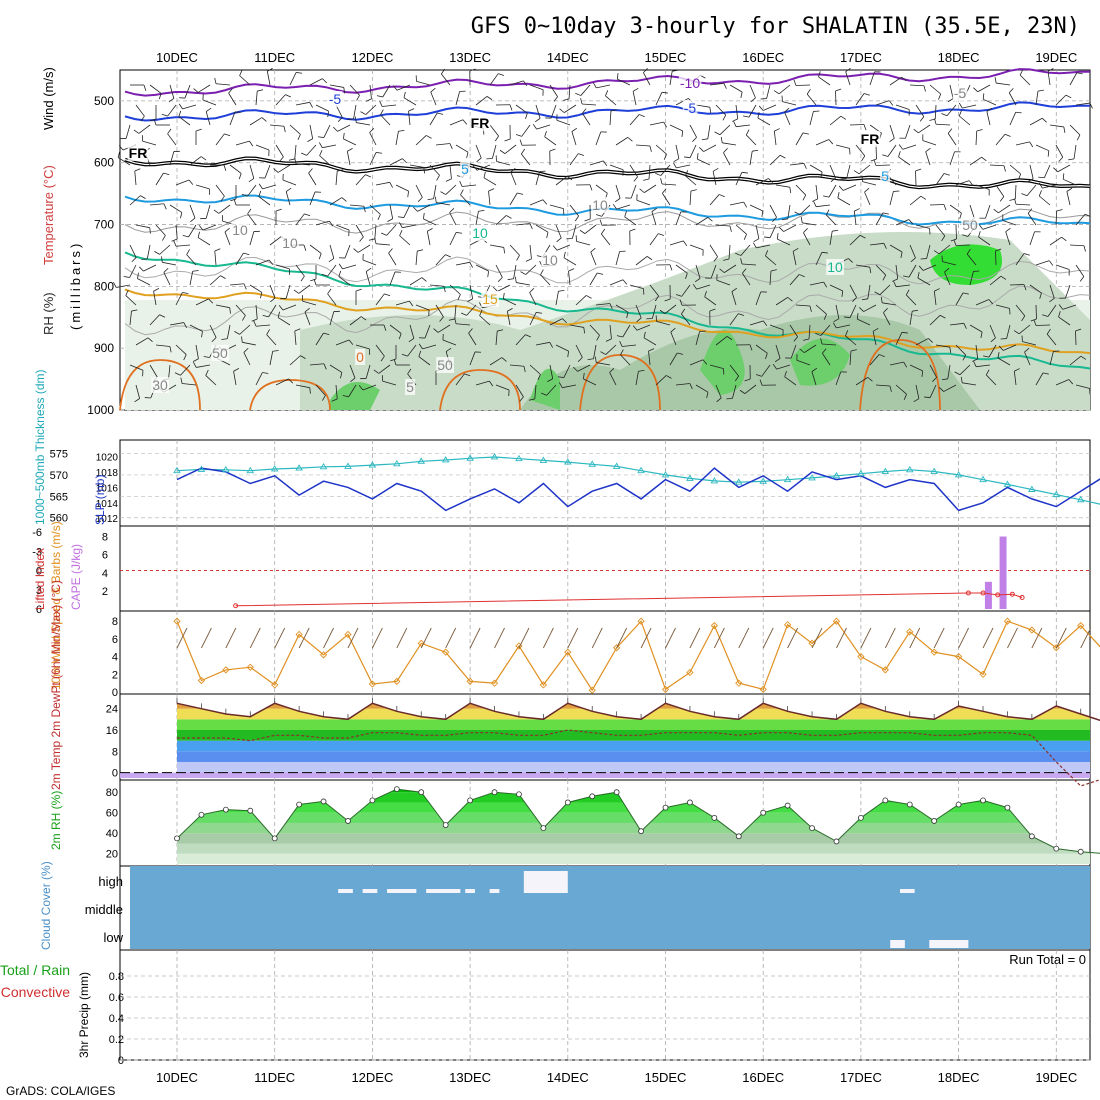  I want to click on thickness-tick: 560, so click(59, 519).